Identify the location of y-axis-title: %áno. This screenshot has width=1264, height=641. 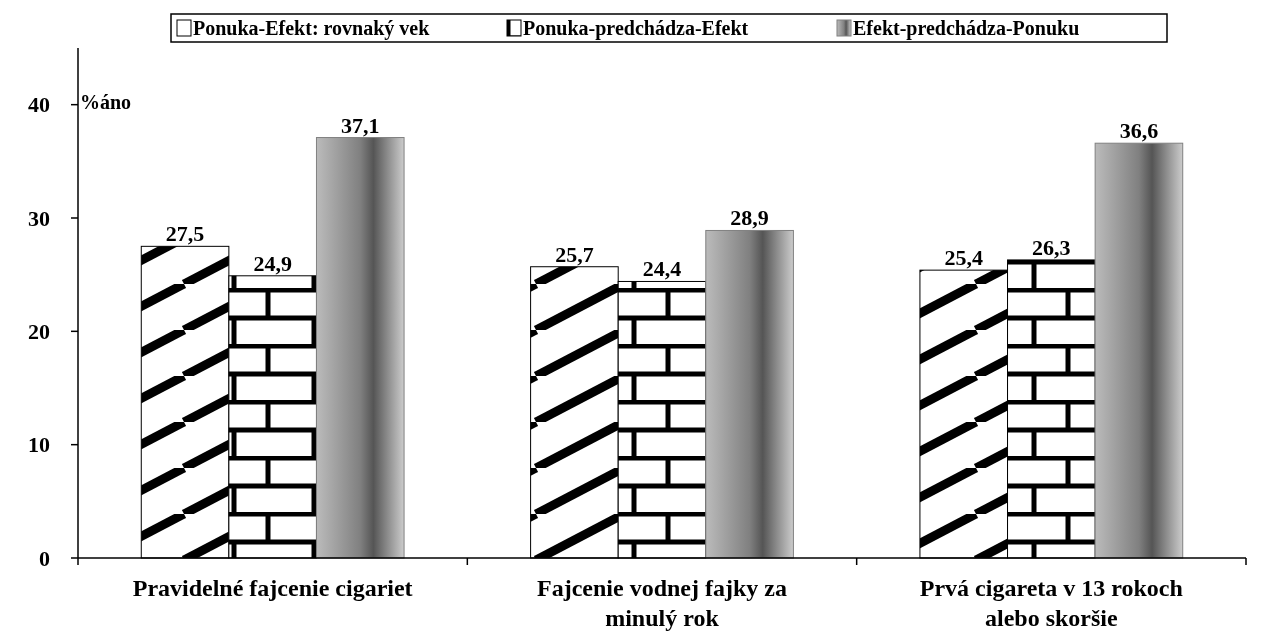
(106, 101).